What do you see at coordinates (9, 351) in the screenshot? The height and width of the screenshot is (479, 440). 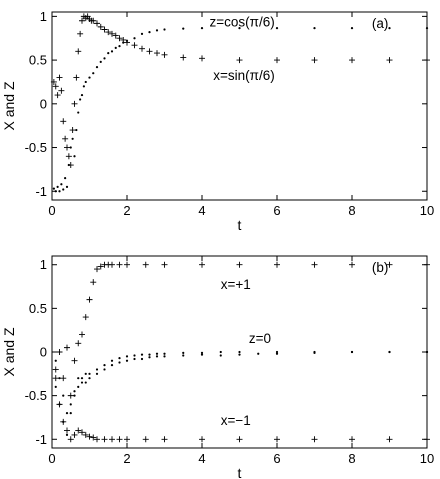 I see `panel-b-y-axis-label: X and Z` at bounding box center [9, 351].